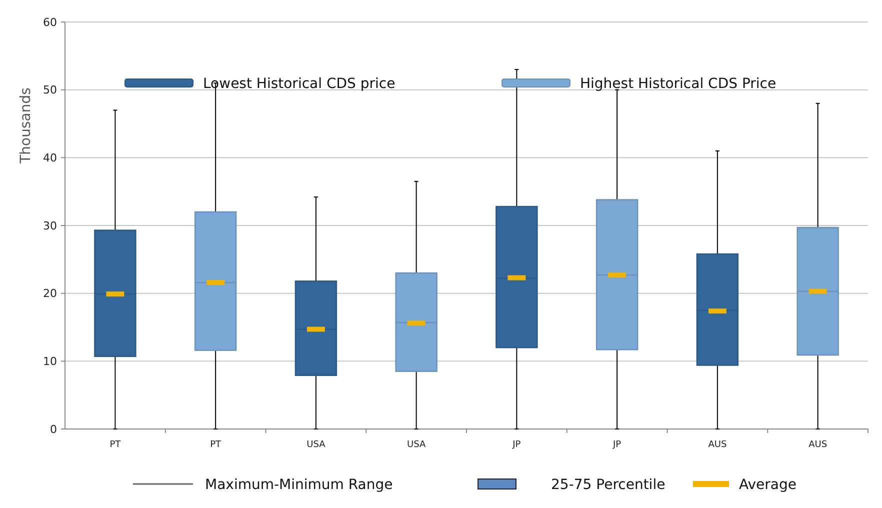 The width and height of the screenshot is (882, 508). What do you see at coordinates (50, 293) in the screenshot?
I see `y-tick-label: 20` at bounding box center [50, 293].